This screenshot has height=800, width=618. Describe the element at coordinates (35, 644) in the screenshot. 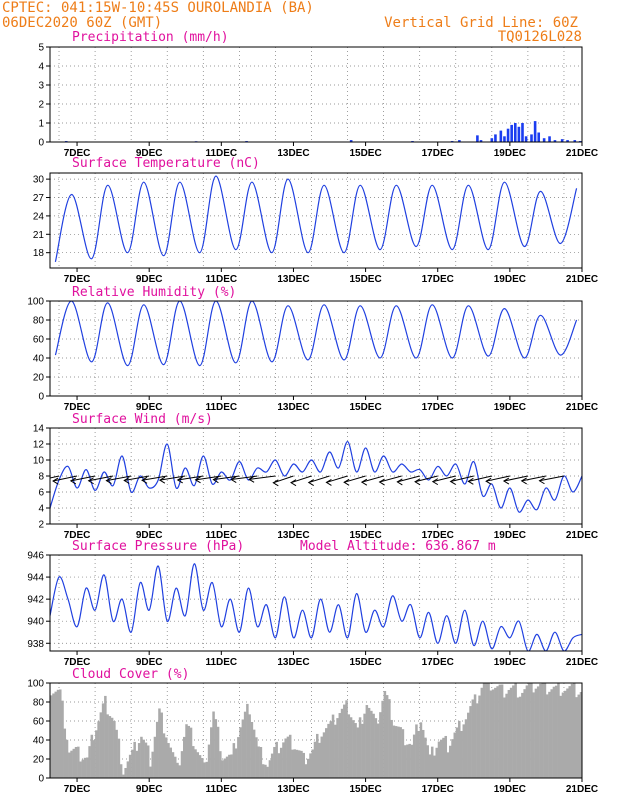

I see `pressure-ytick-label: 938` at that location.